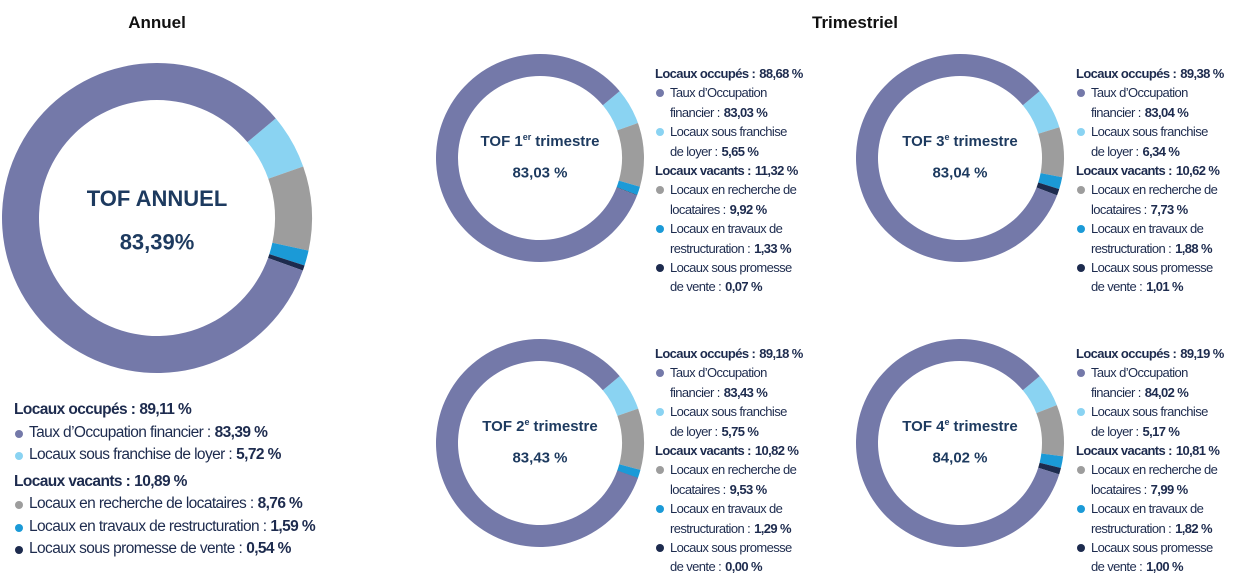 This screenshot has height=577, width=1240. I want to click on legend-text: Locaux sous promesse de vente :0,54 %, so click(160, 549).